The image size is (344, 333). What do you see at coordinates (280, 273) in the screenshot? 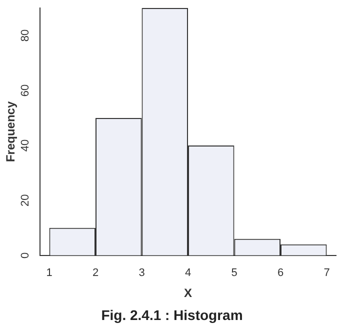
I see `x-tick-label: 6` at bounding box center [280, 273].